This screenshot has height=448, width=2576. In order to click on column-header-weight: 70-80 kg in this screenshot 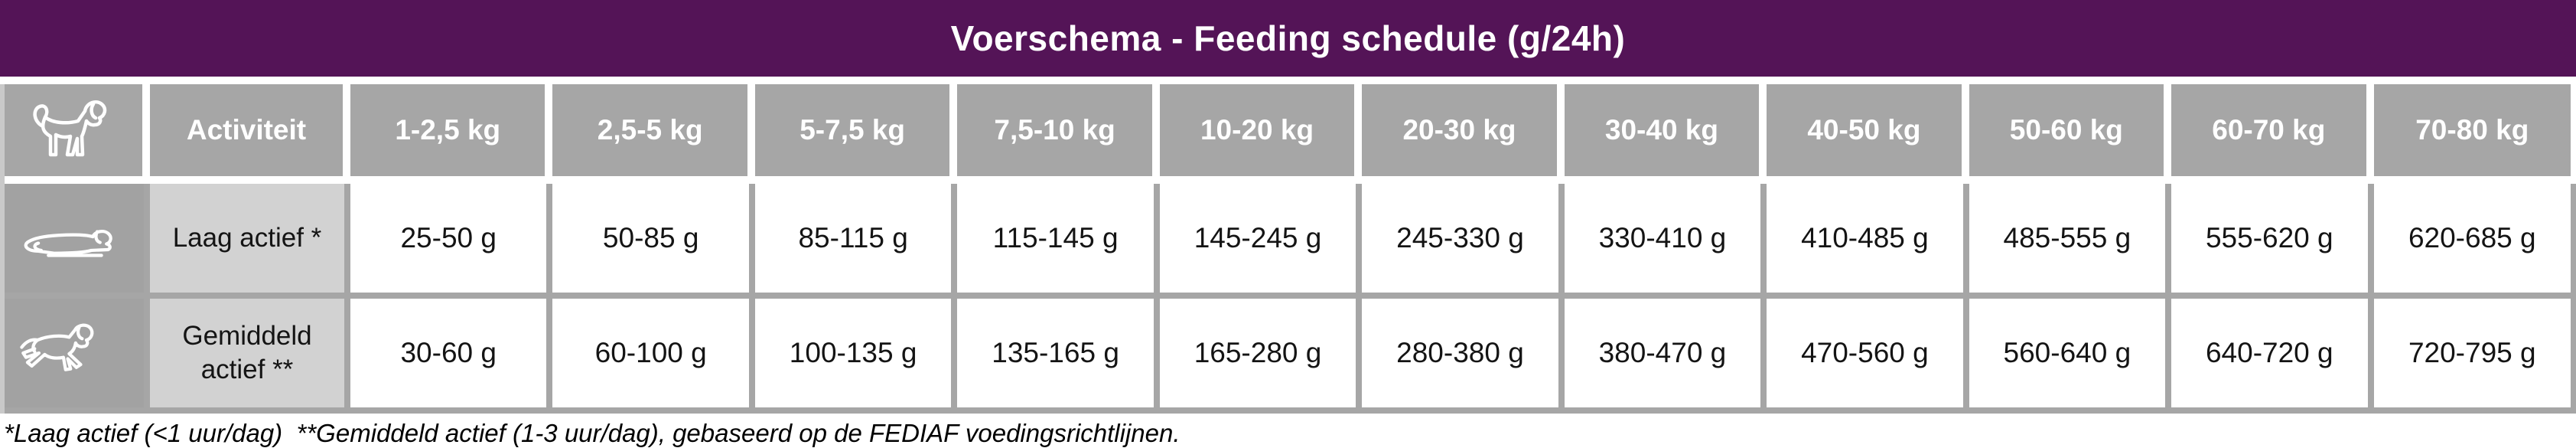, I will do `click(2475, 134)`.